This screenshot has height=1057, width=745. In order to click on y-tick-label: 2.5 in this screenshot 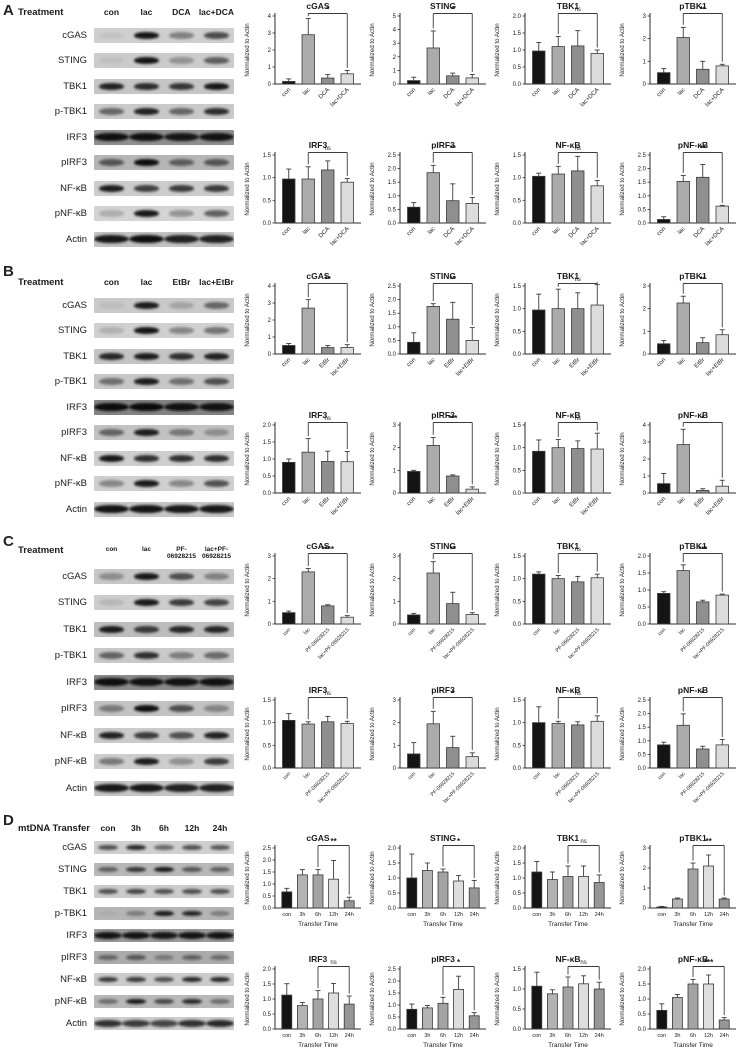, I will do `click(392, 156)`.